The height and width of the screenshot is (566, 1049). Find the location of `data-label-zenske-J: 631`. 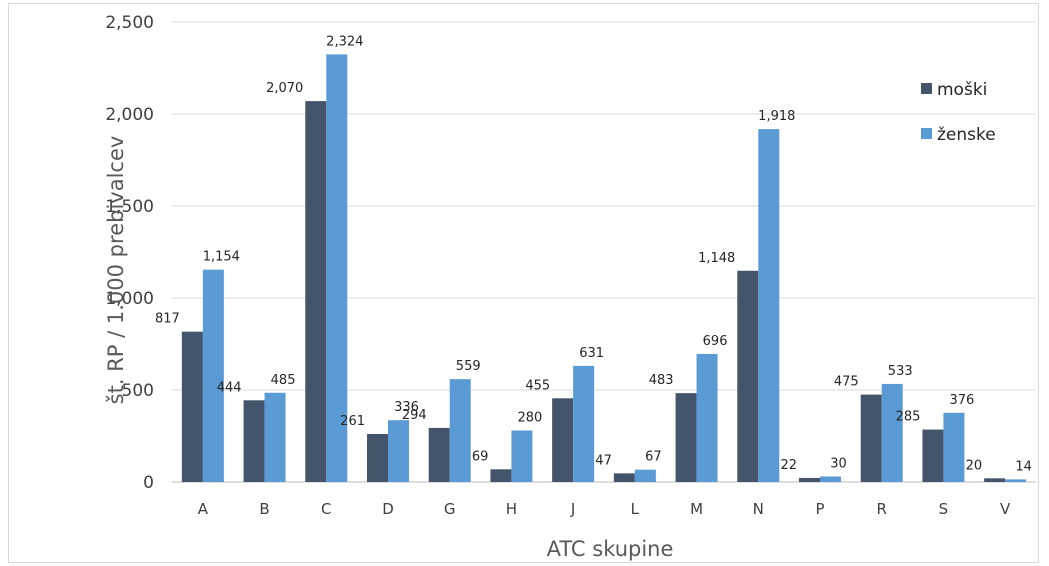

data-label-zenske-J: 631 is located at coordinates (591, 353).